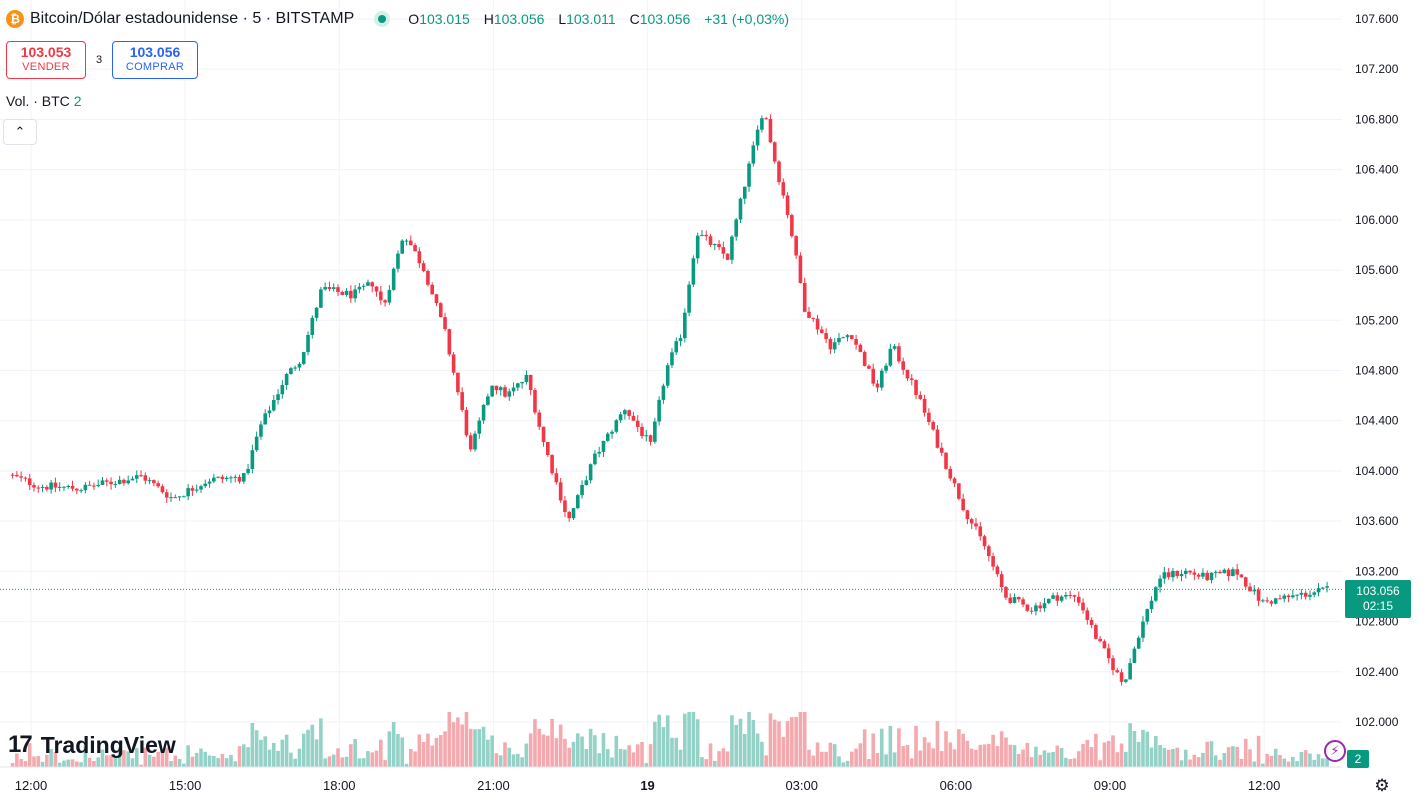  What do you see at coordinates (1377, 521) in the screenshot?
I see `y-tick-label-10: 103.600` at bounding box center [1377, 521].